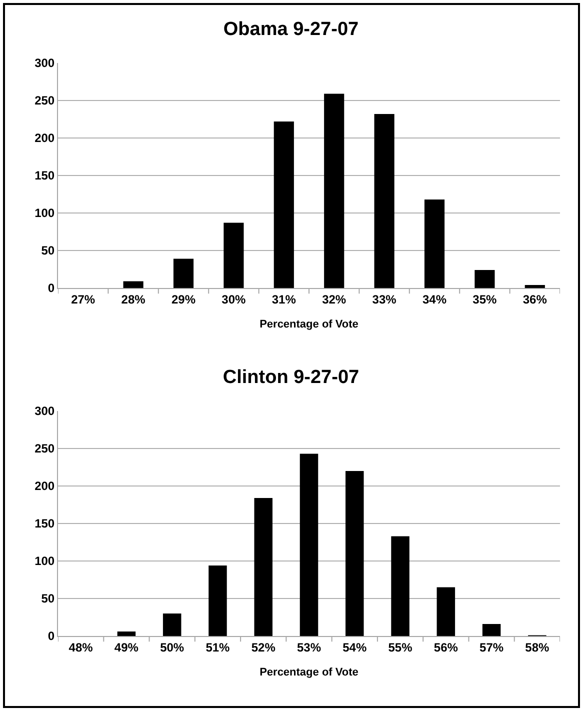 This screenshot has height=714, width=587. What do you see at coordinates (133, 299) in the screenshot?
I see `x-tick-label: 28%` at bounding box center [133, 299].